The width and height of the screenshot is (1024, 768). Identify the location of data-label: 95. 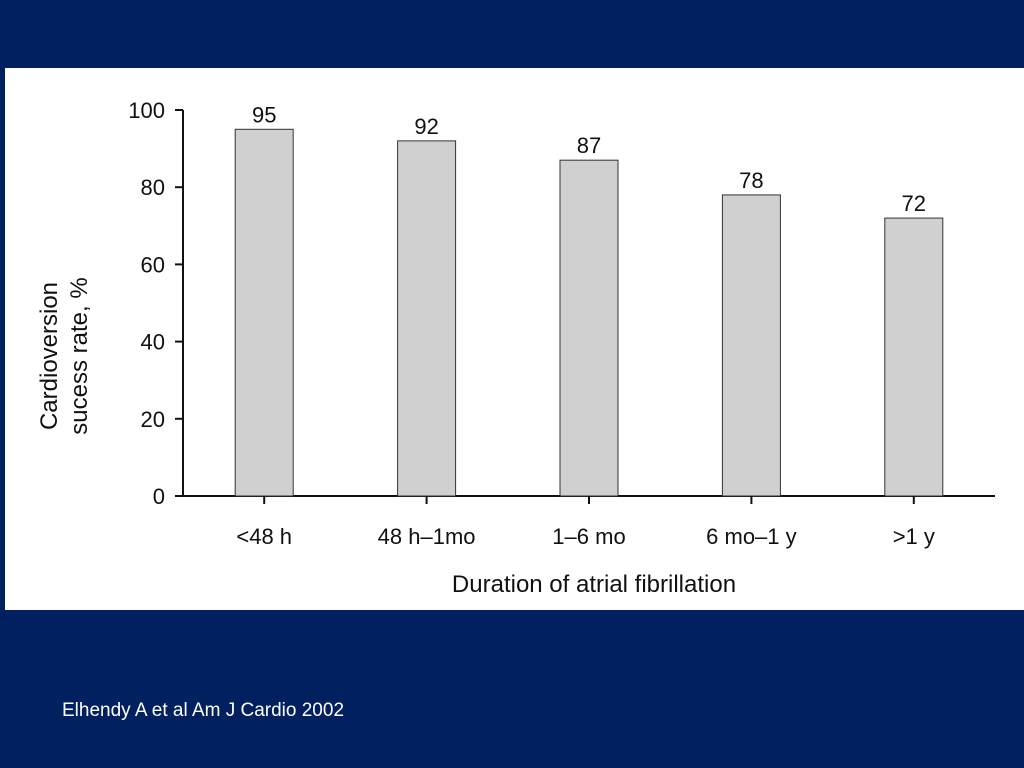
(264, 114).